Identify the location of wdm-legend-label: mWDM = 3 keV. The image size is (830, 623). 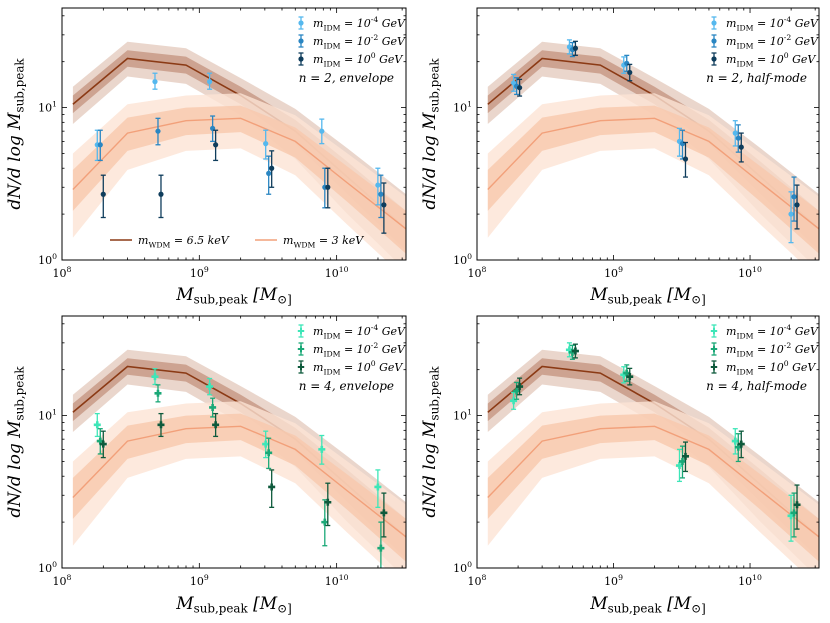
(323, 242).